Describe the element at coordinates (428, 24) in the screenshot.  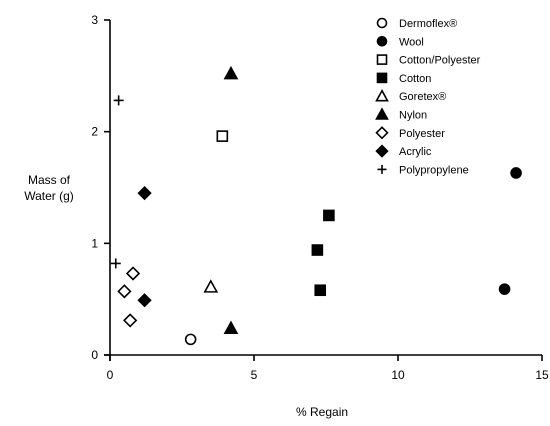
I see `legend-label-dermoflex: Dermoflex®` at that location.